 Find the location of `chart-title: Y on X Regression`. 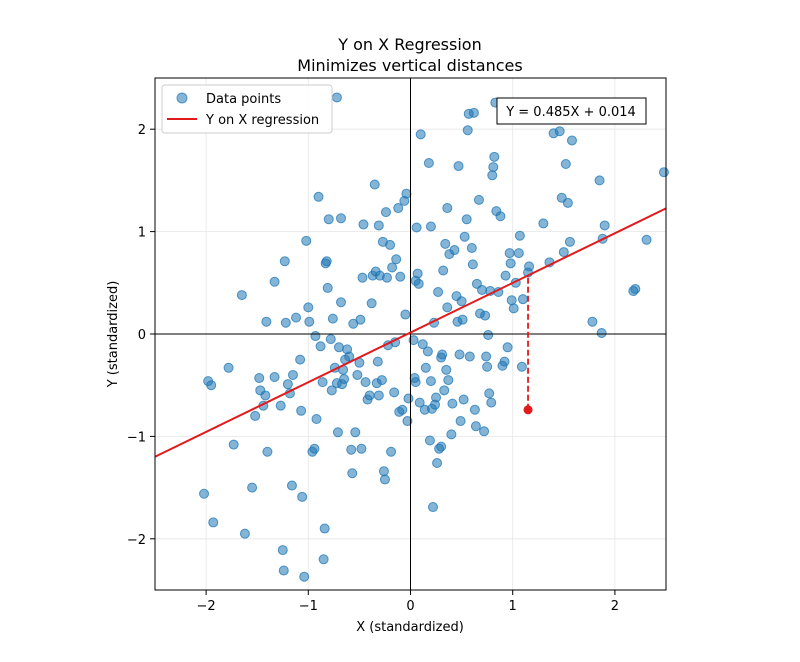

chart-title: Y on X Regression is located at coordinates (409, 44).